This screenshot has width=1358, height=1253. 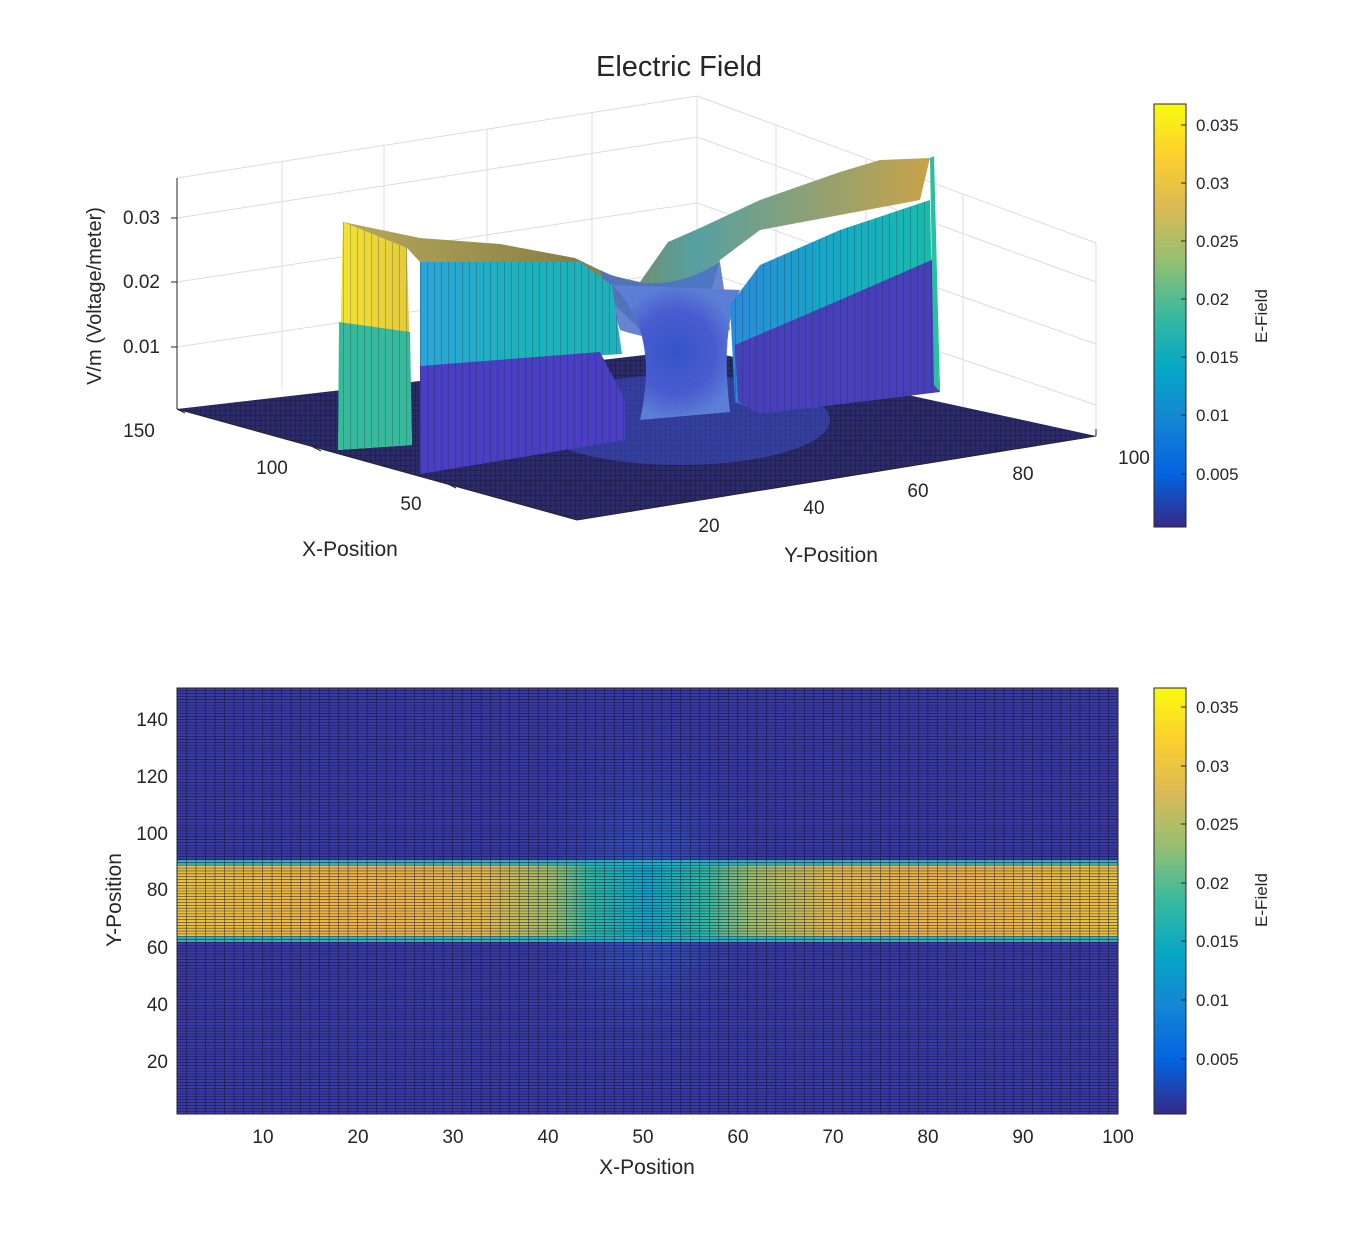 What do you see at coordinates (1022, 1137) in the screenshot?
I see `x-tick-label: 90` at bounding box center [1022, 1137].